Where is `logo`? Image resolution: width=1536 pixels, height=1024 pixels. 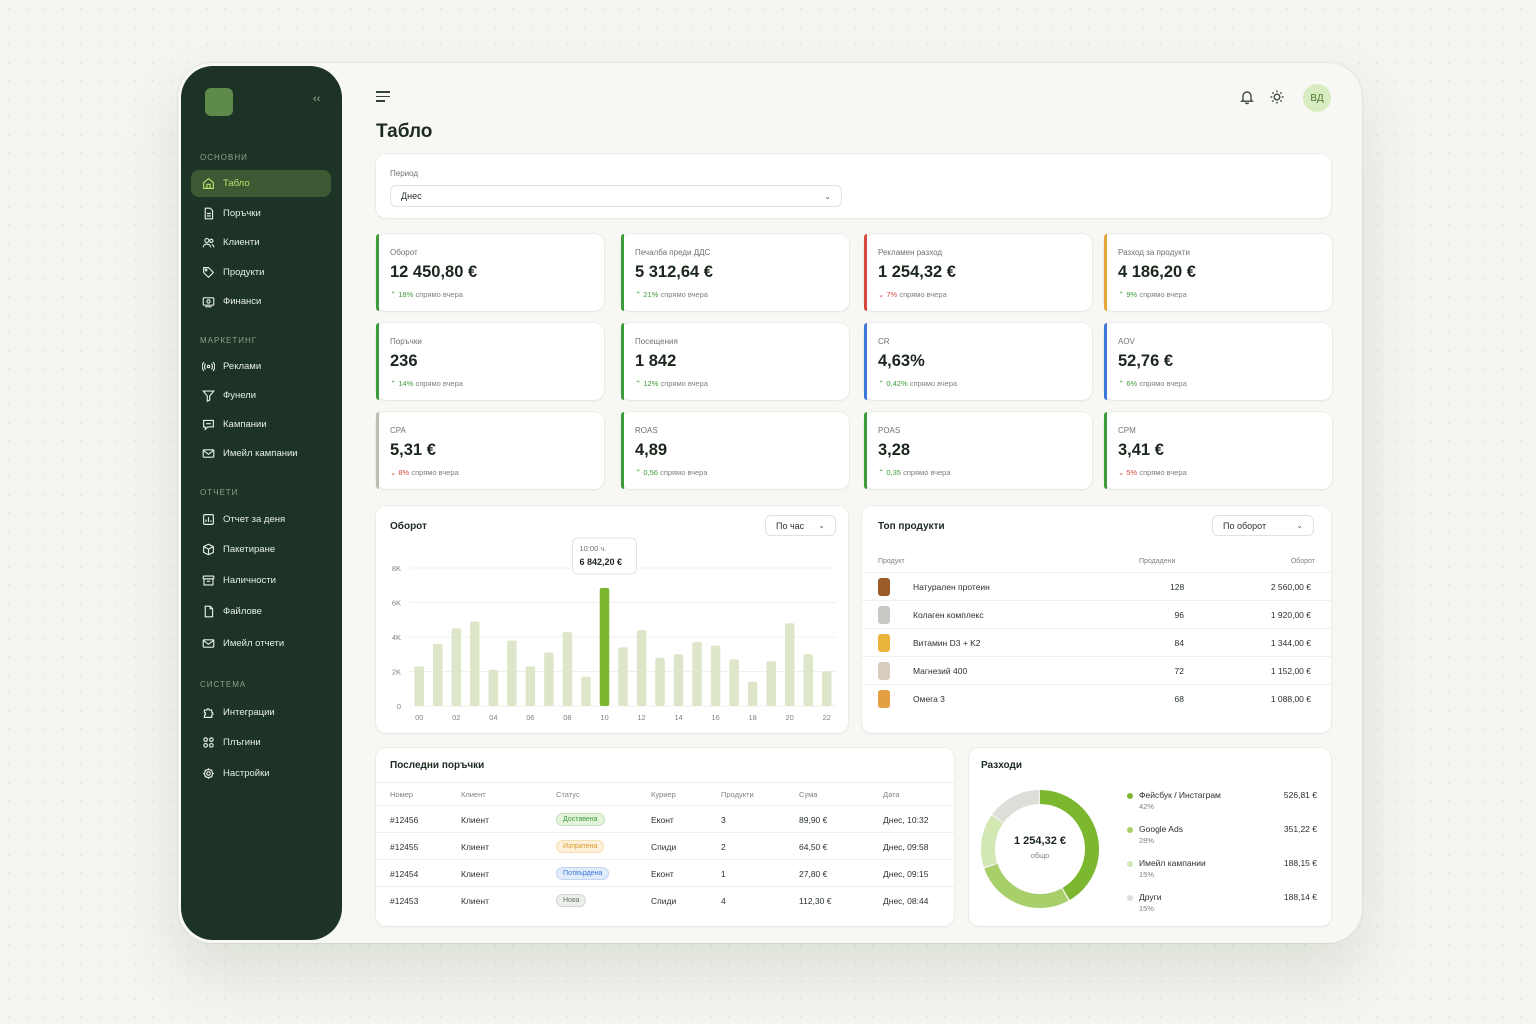
logo is located at coordinates (219, 102).